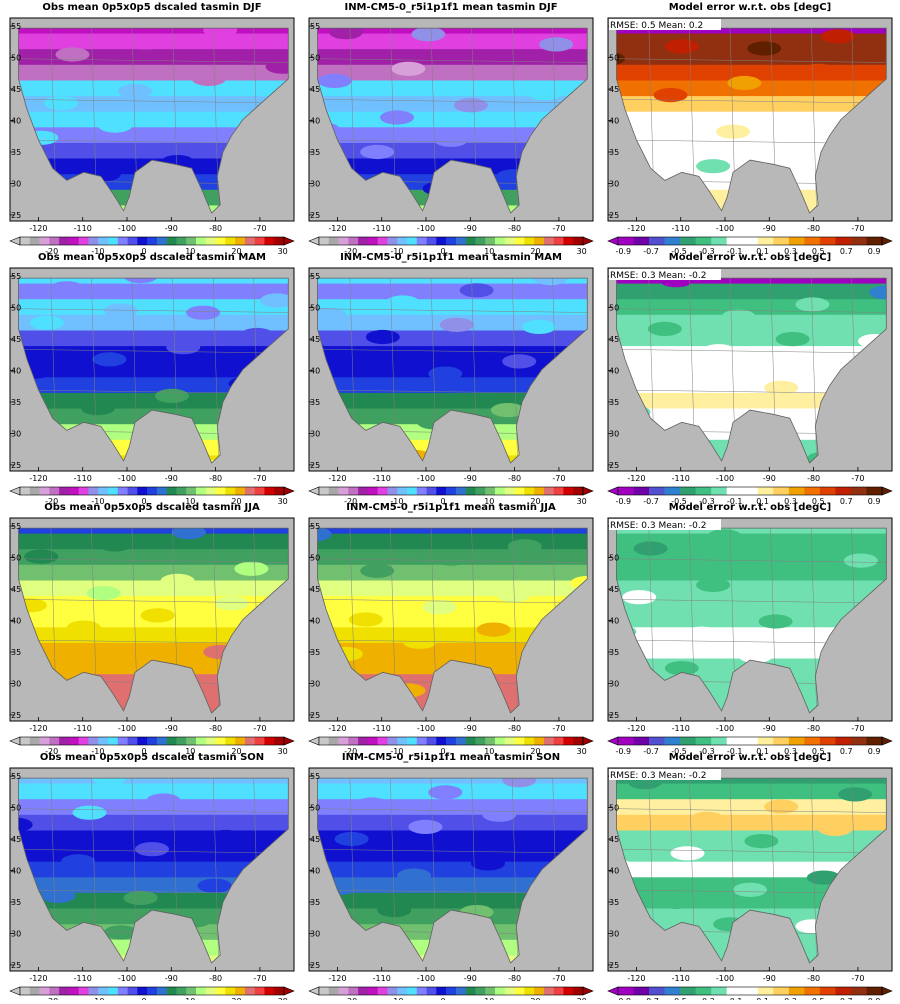 The height and width of the screenshot is (1004, 900). Describe the element at coordinates (614, 121) in the screenshot. I see `lat-tick-label: 40` at that location.